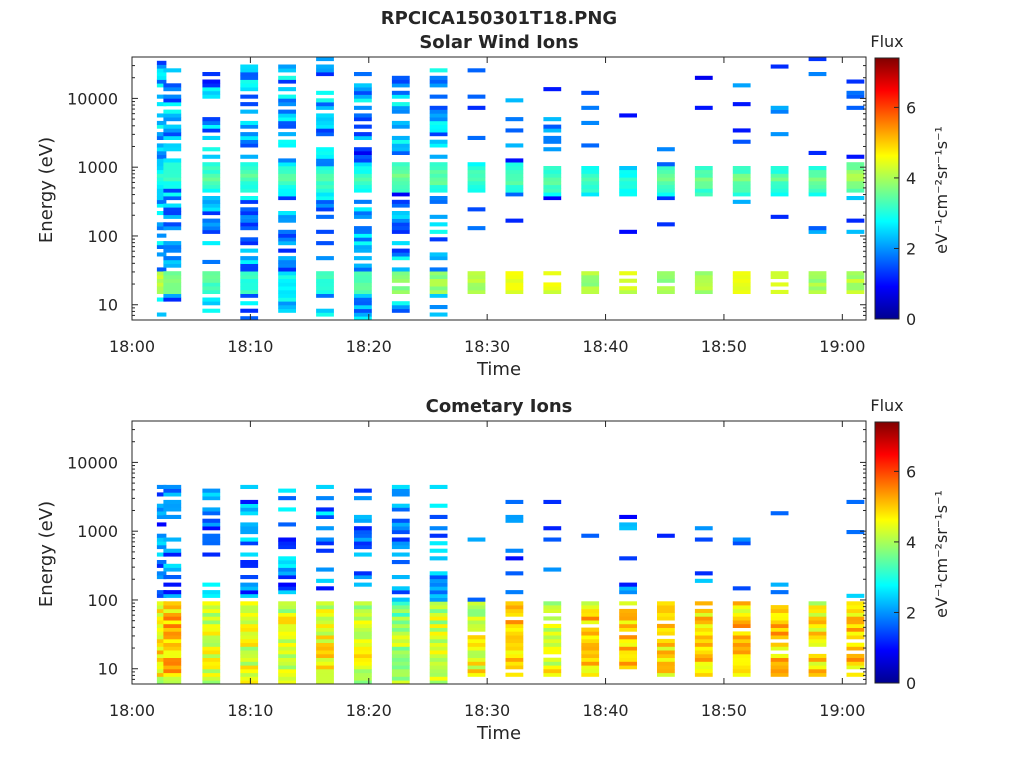 The width and height of the screenshot is (1024, 768). What do you see at coordinates (250, 346) in the screenshot?
I see `x-tick-label: 18:10` at bounding box center [250, 346].